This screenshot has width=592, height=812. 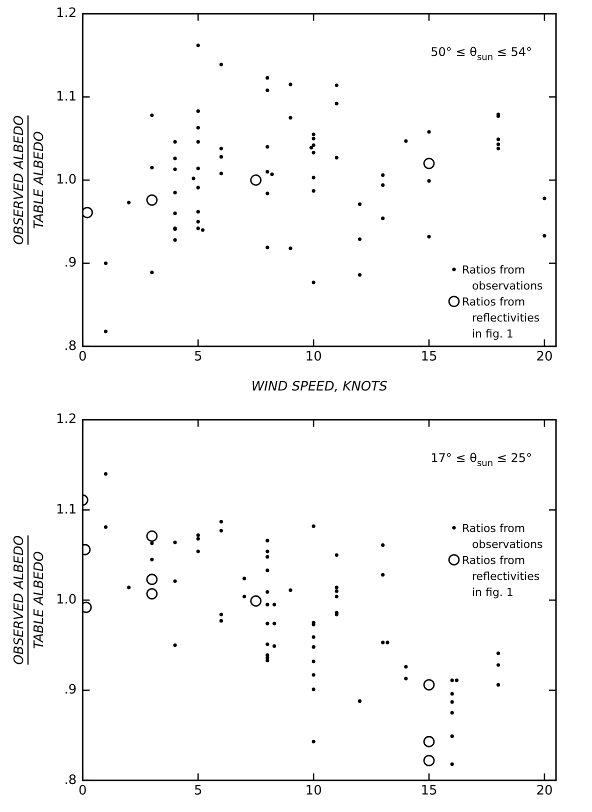 I want to click on x-axis-title: WIND SPEED, KNOTS, so click(x=319, y=386).